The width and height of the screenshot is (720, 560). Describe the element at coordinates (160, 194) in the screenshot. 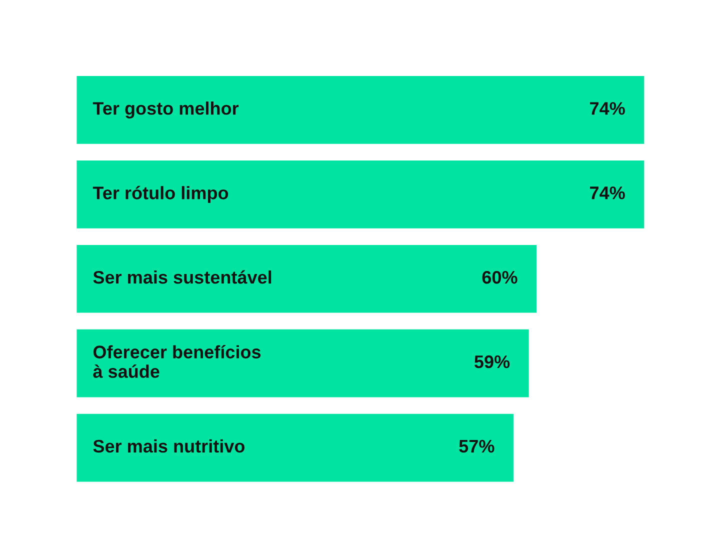

I see `y-tick-label: Ter rótulo limpo` at that location.